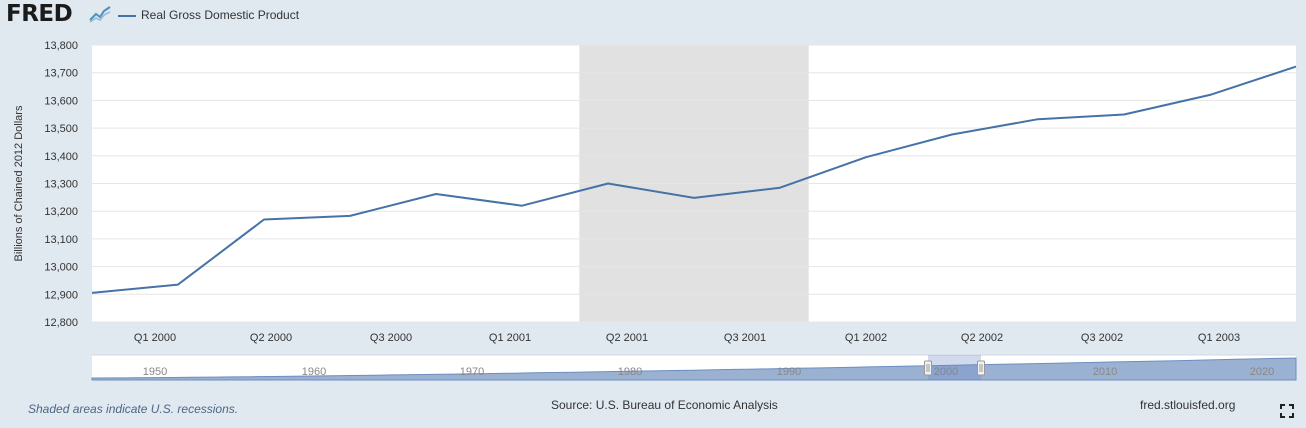 The image size is (1306, 428). I want to click on navigator-series-area, so click(694, 369).